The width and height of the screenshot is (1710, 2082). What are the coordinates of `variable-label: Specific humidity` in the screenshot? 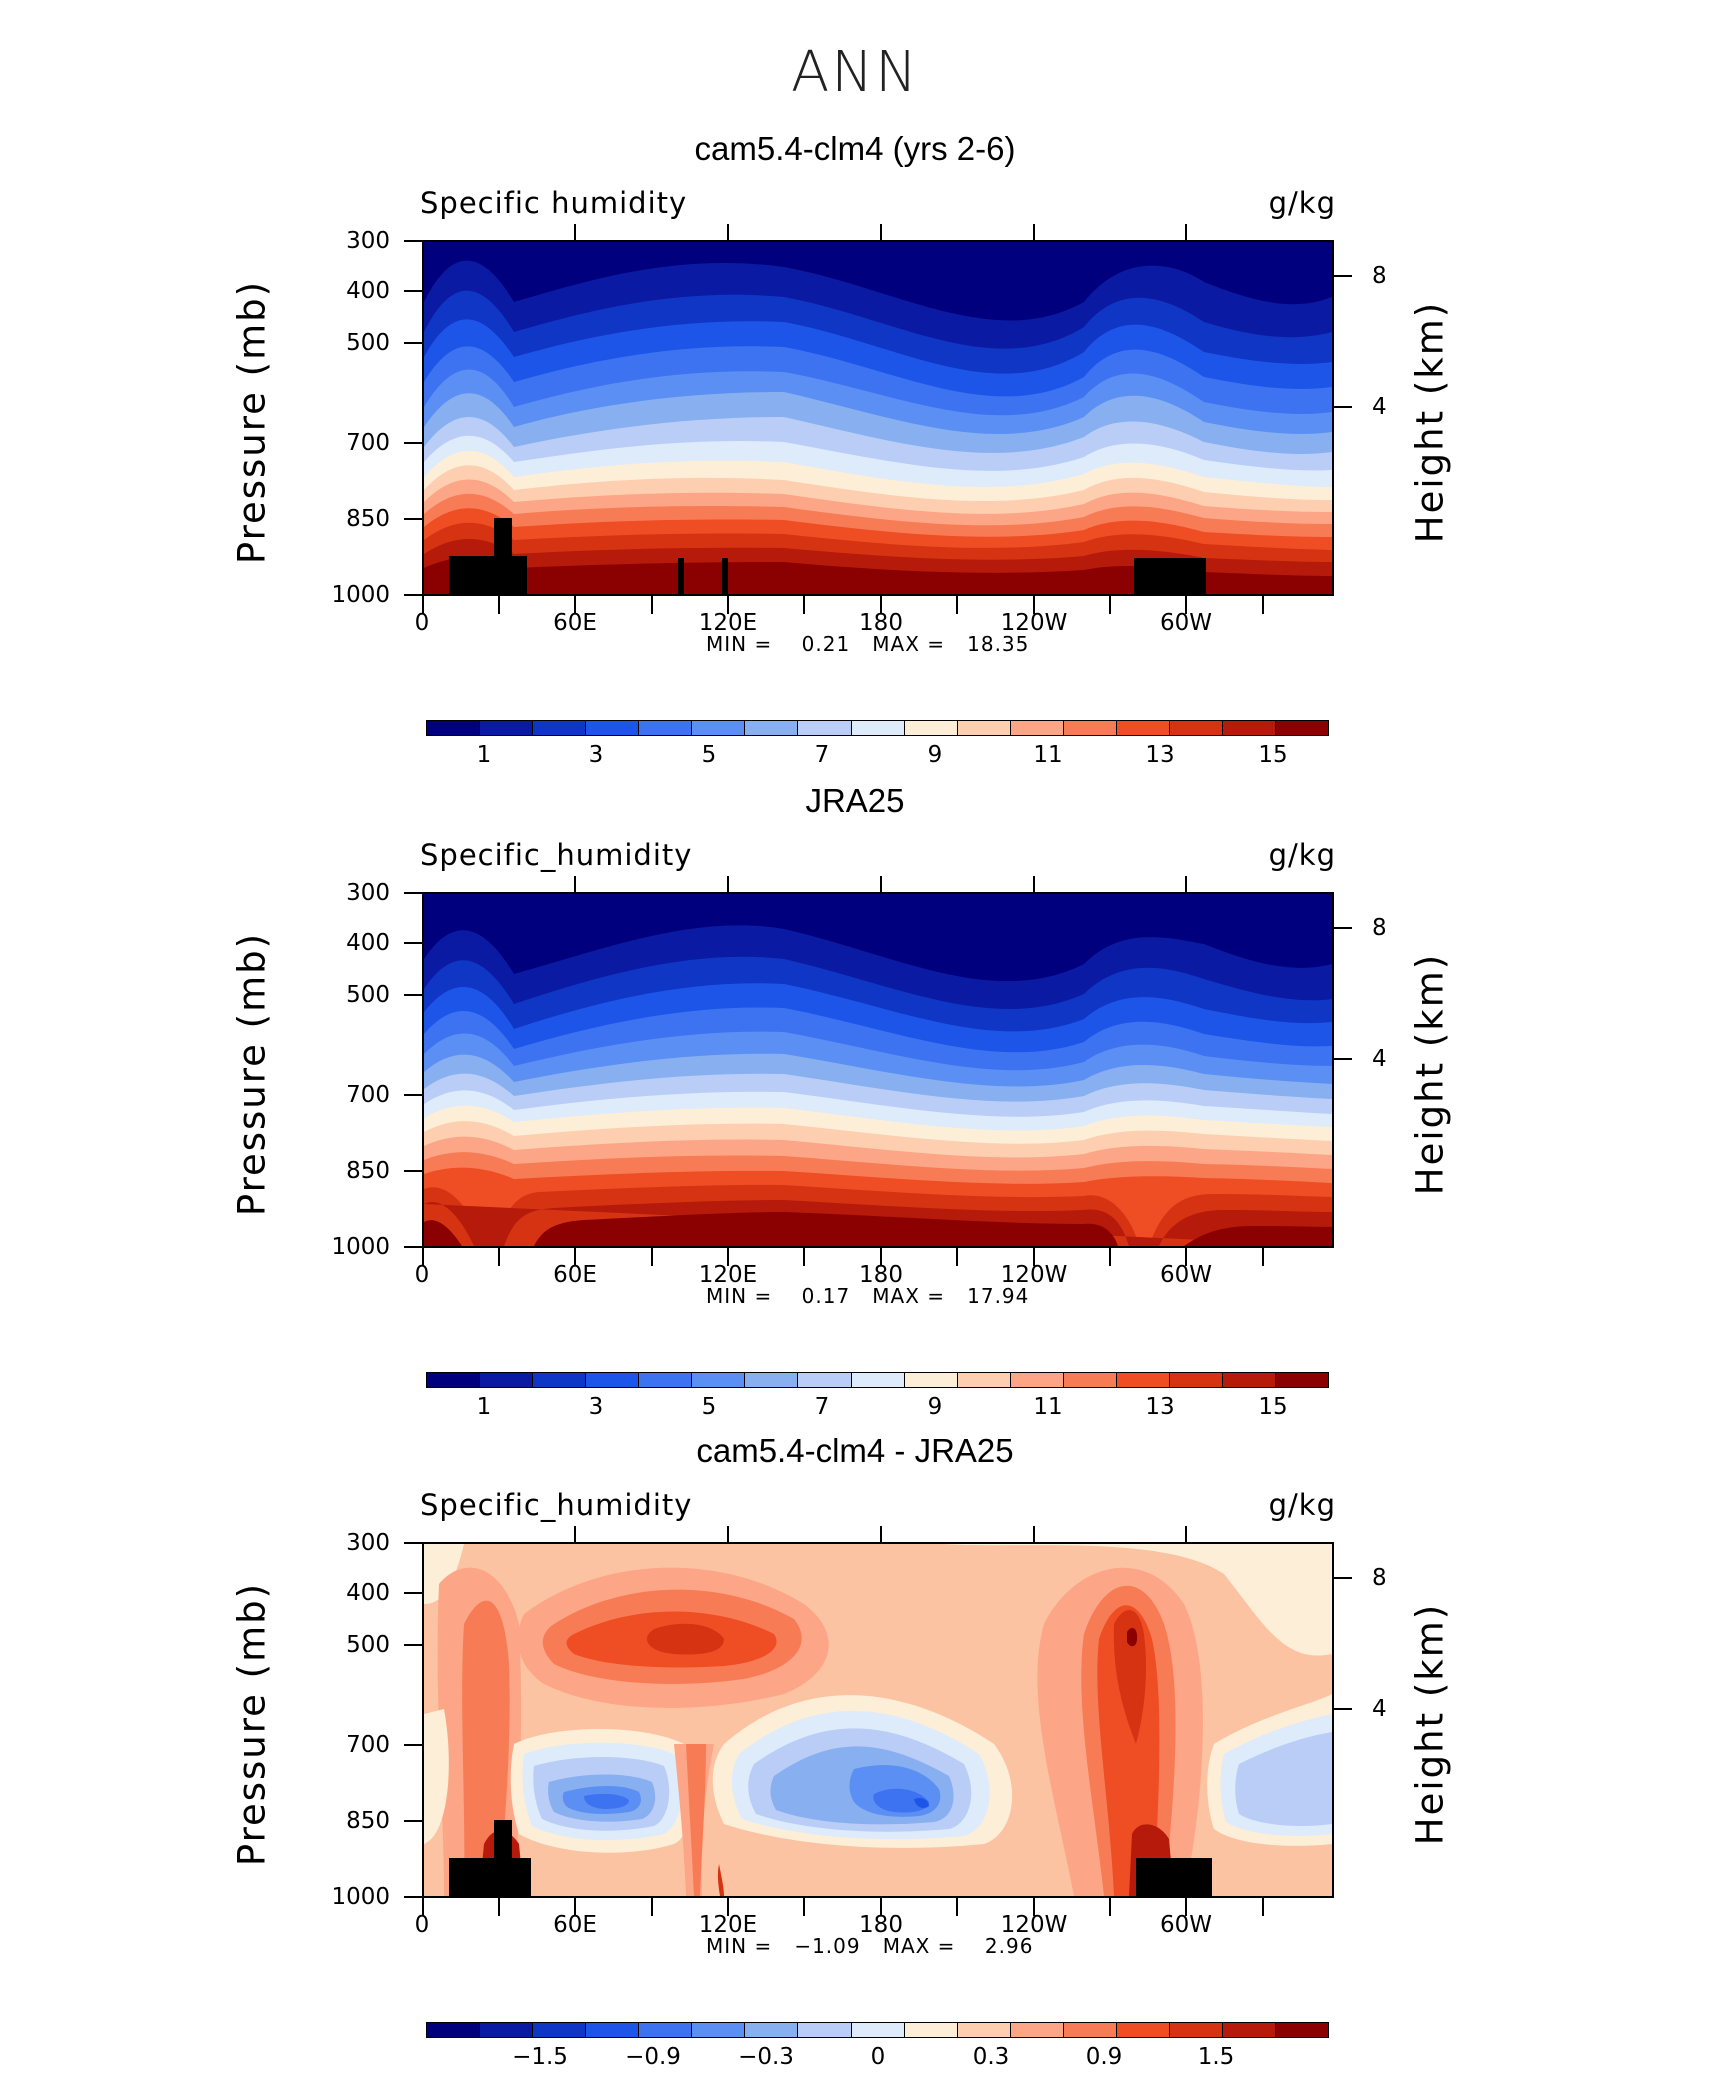 It's located at (554, 203).